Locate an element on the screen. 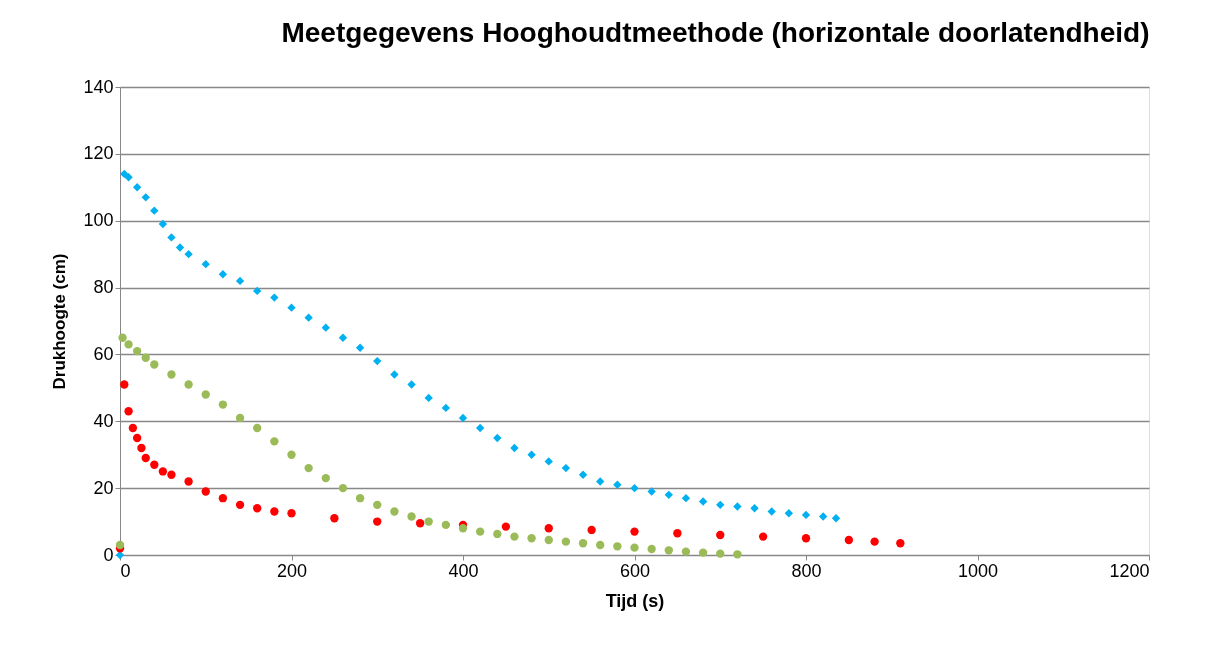 The image size is (1220, 655). x-tick-label: 800 is located at coordinates (806, 570).